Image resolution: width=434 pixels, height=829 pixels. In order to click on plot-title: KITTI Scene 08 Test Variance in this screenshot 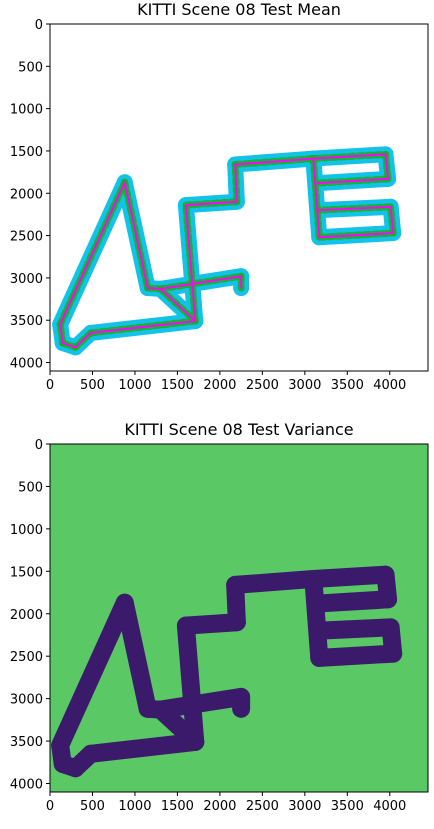, I will do `click(238, 429)`.